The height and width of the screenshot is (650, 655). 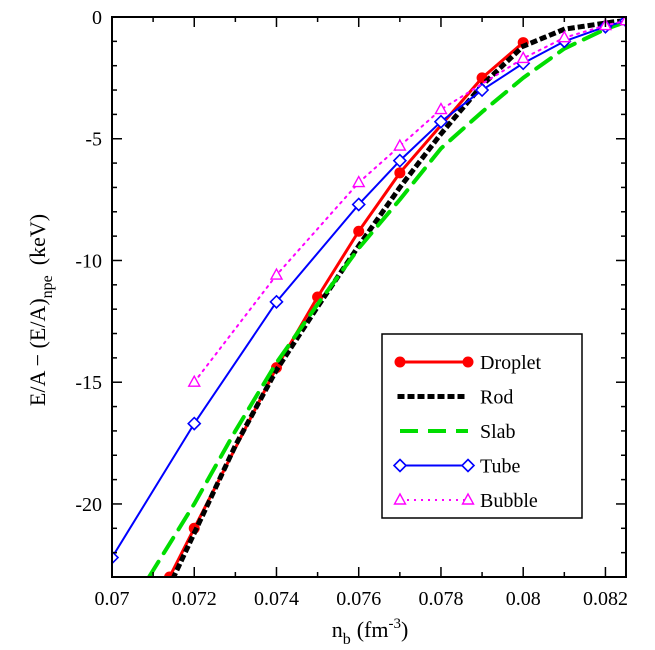 I want to click on x-tick-label: 0.072, so click(x=194, y=599).